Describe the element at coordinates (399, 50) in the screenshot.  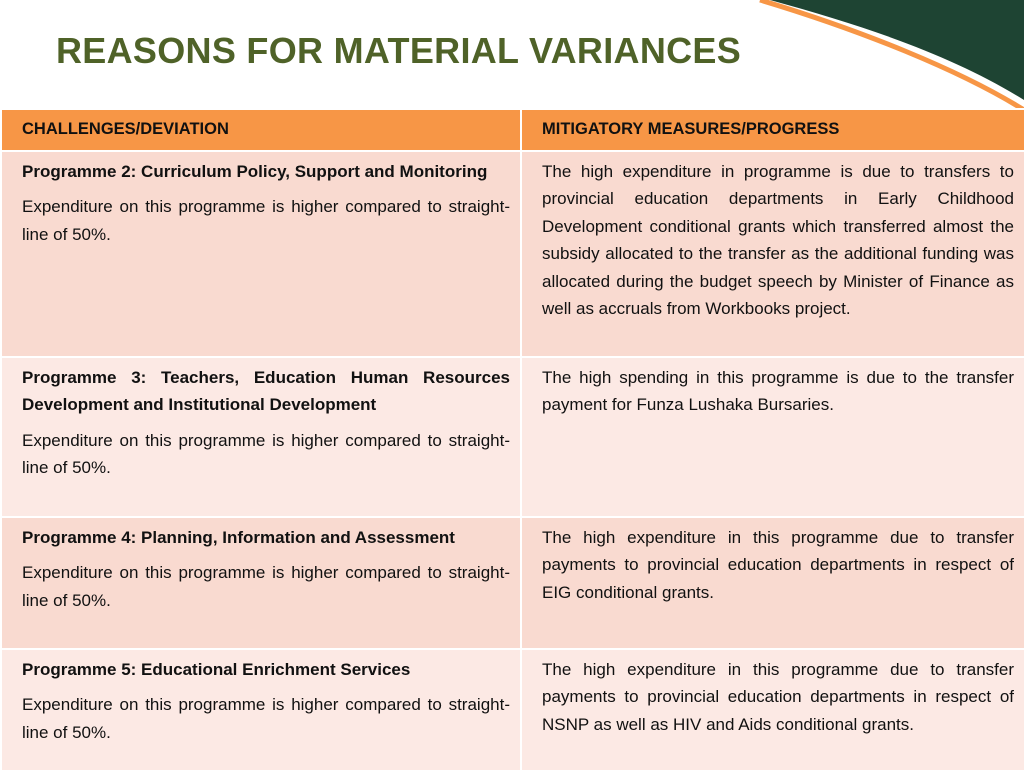
I see `slide-title: REASONS FOR MATERIAL VARIANCES` at that location.